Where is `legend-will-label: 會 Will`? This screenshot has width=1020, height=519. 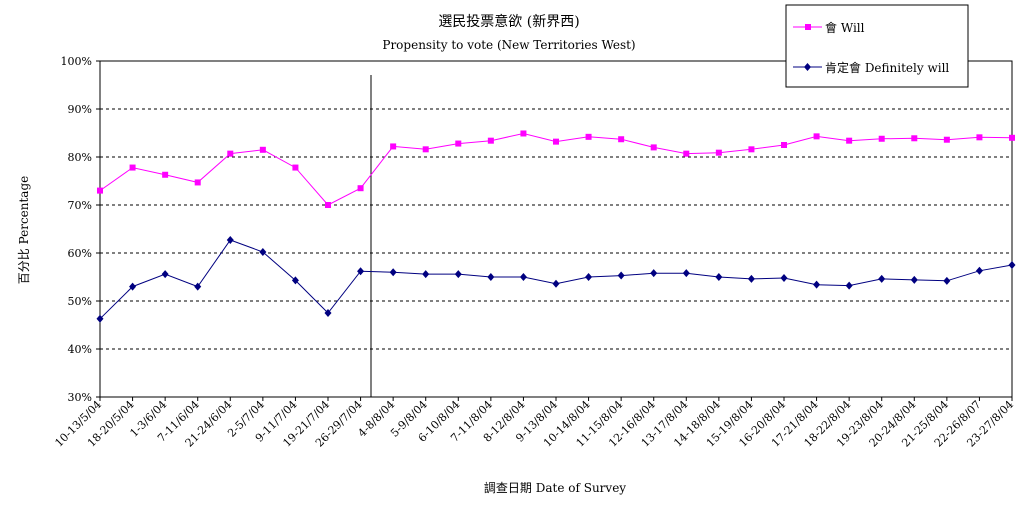 legend-will-label: 會 Will is located at coordinates (845, 28).